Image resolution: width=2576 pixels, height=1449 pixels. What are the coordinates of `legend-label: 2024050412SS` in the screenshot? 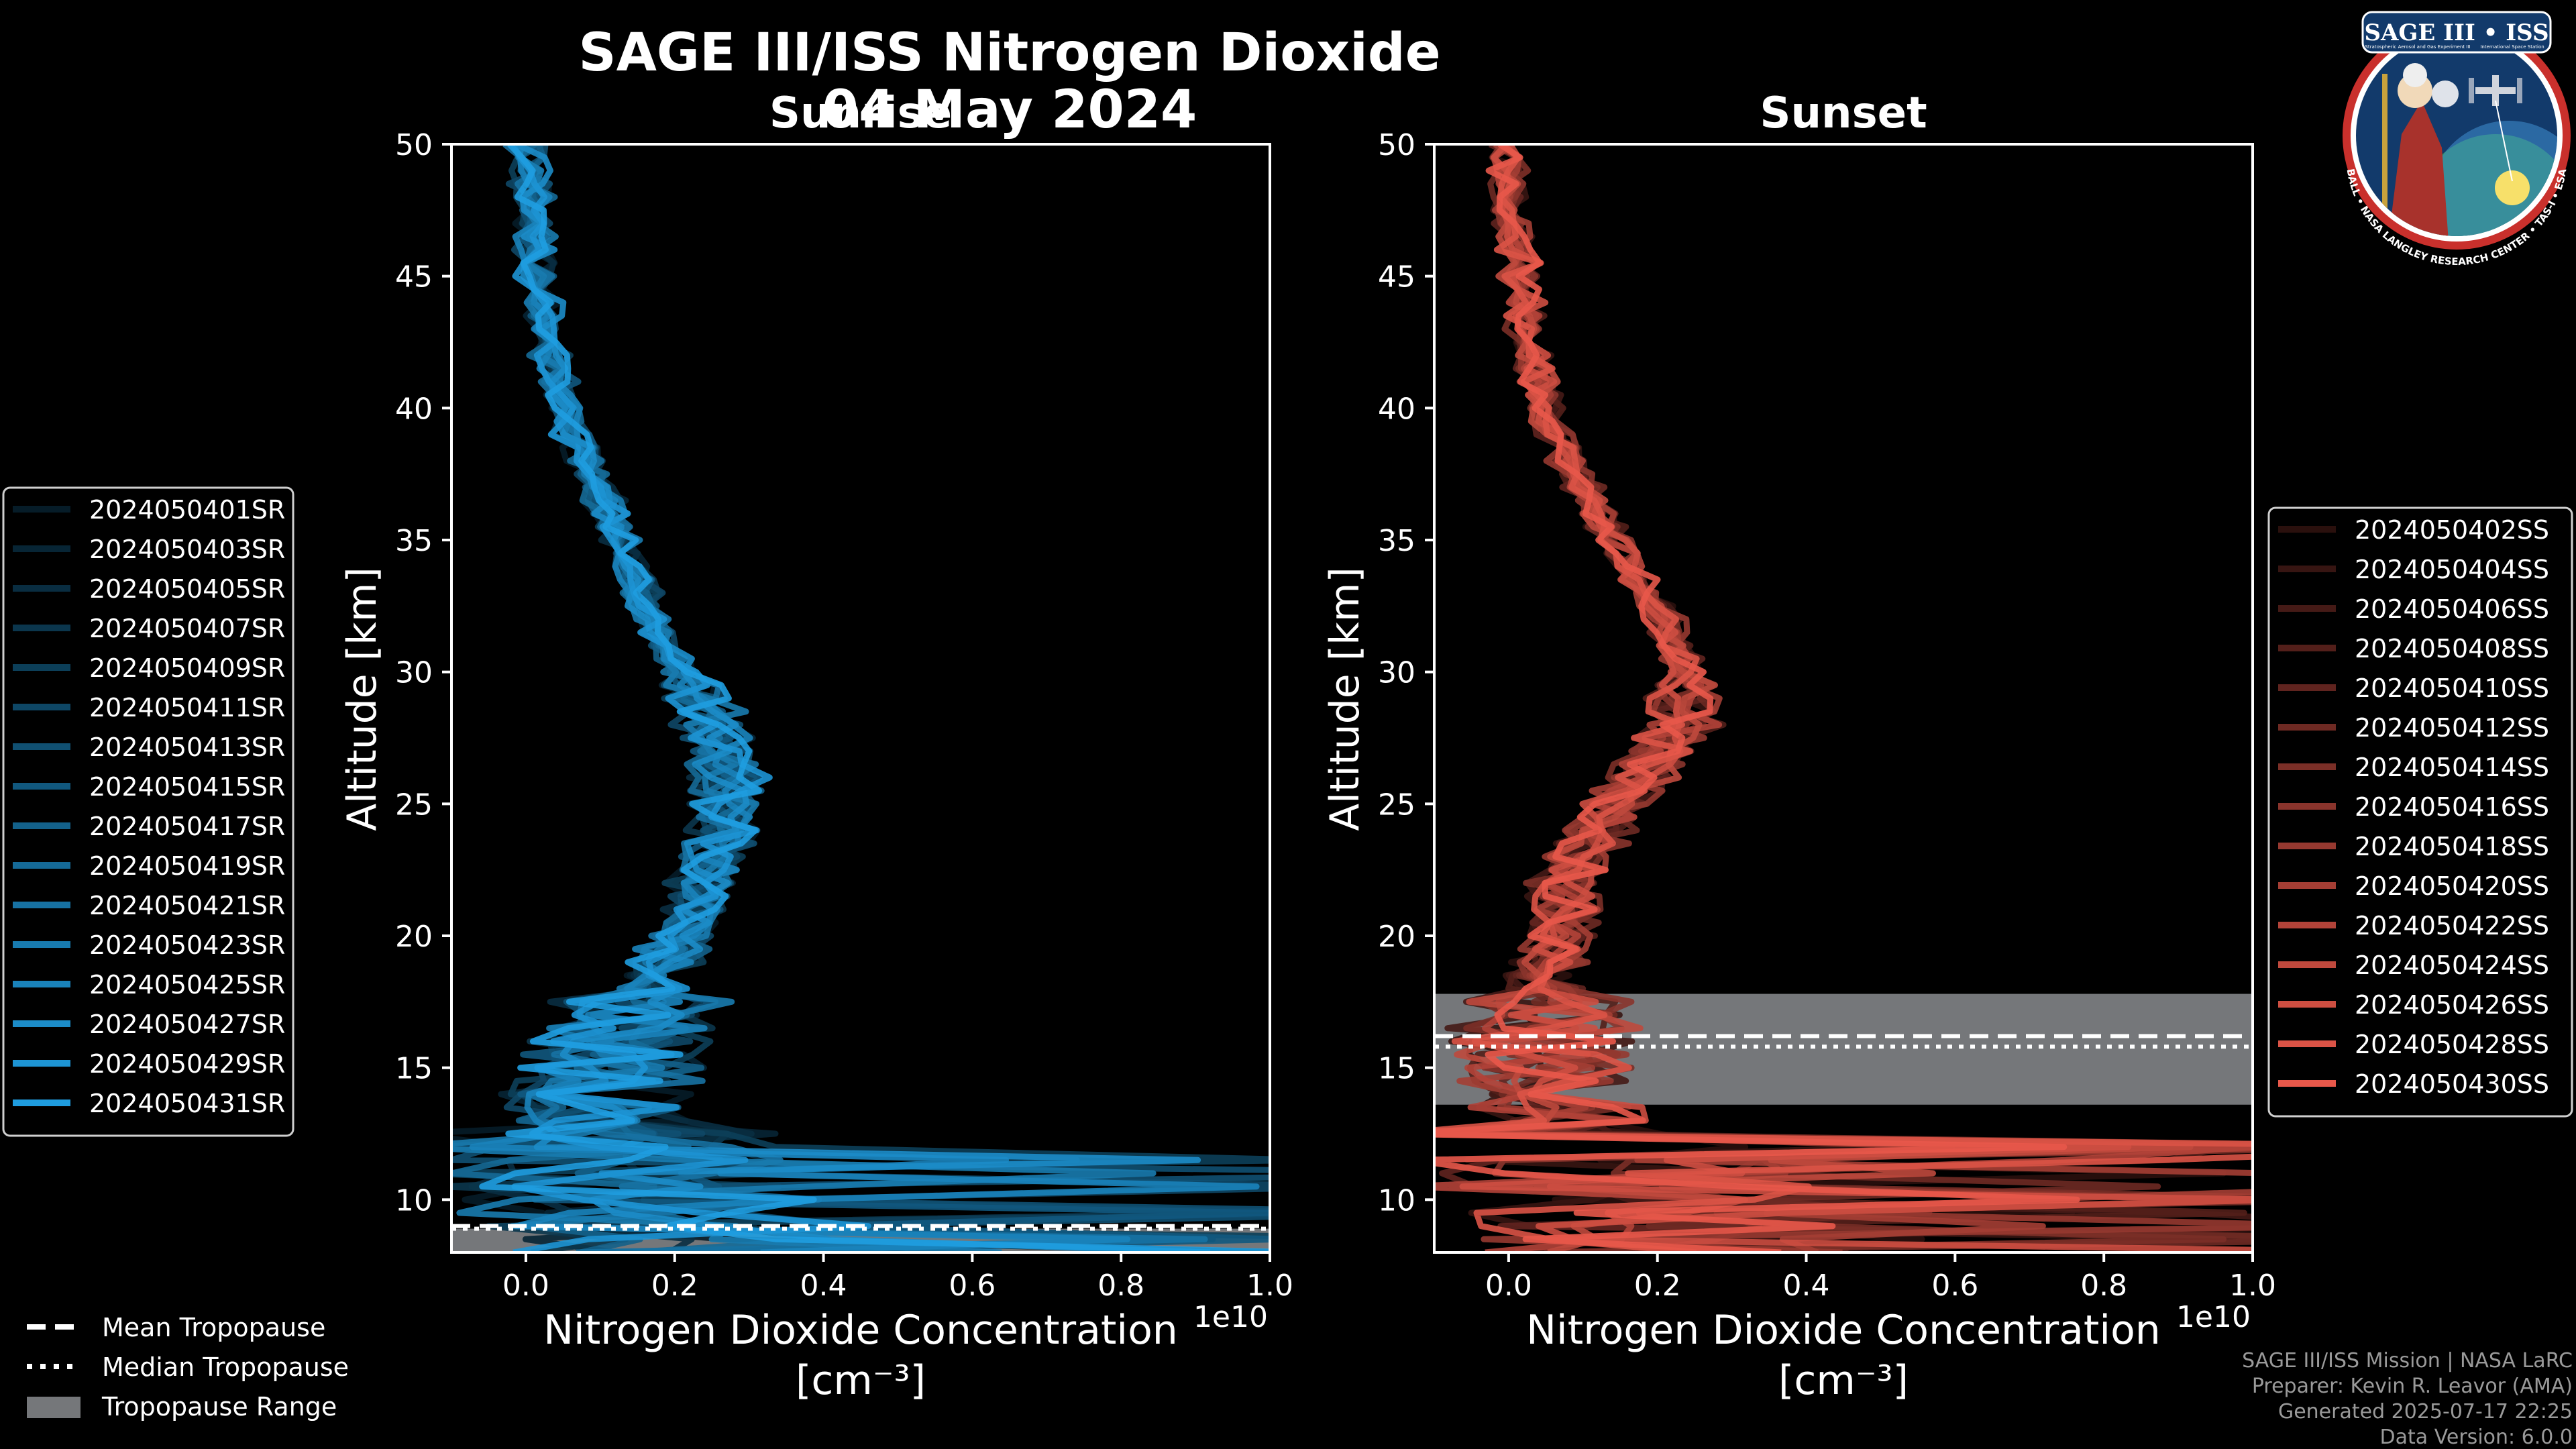 It's located at (2452, 728).